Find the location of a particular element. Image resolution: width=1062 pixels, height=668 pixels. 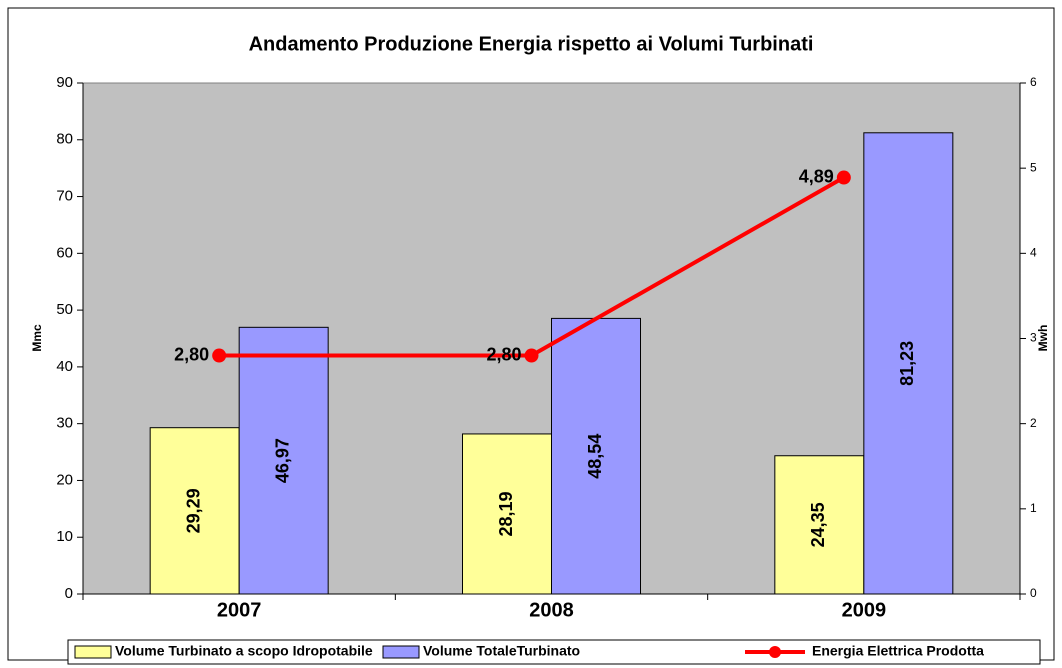

y2-tick-label: 6 is located at coordinates (1033, 82).